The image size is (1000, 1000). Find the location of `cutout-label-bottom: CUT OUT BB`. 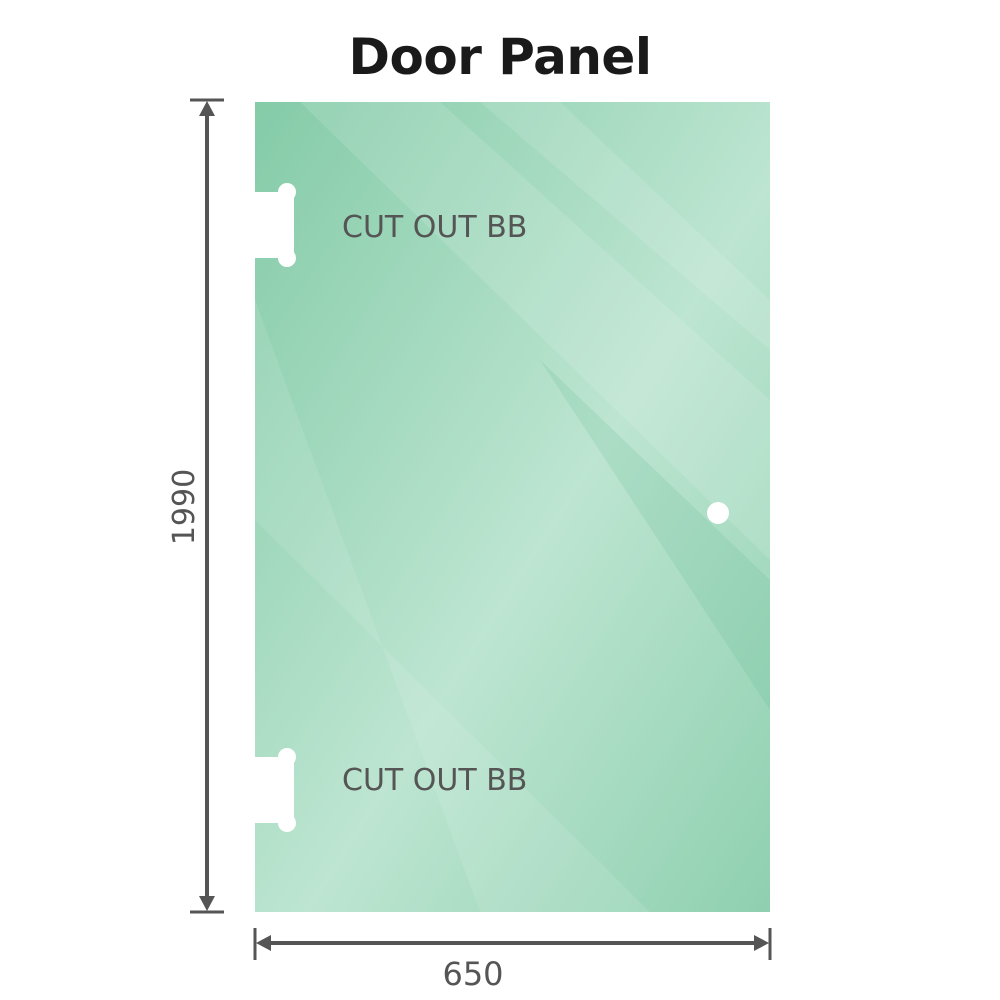

cutout-label-bottom: CUT OUT BB is located at coordinates (434, 780).